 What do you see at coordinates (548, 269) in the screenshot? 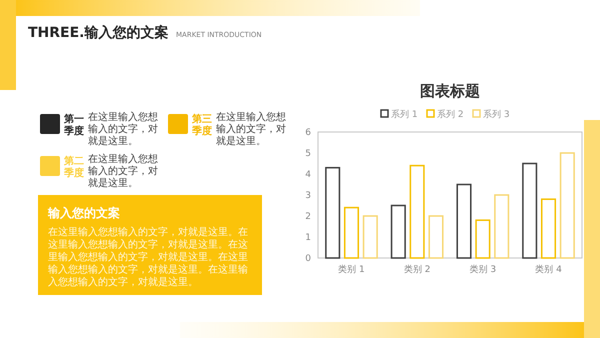
I see `x-tick-label: 类别 4` at bounding box center [548, 269].